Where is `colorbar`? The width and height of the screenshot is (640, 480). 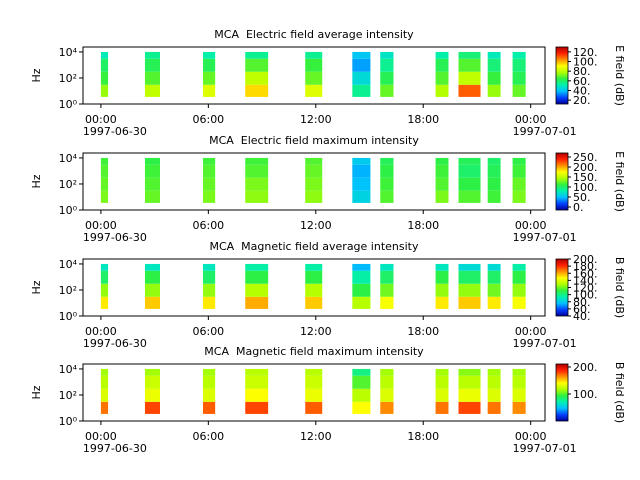
colorbar is located at coordinates (562, 287).